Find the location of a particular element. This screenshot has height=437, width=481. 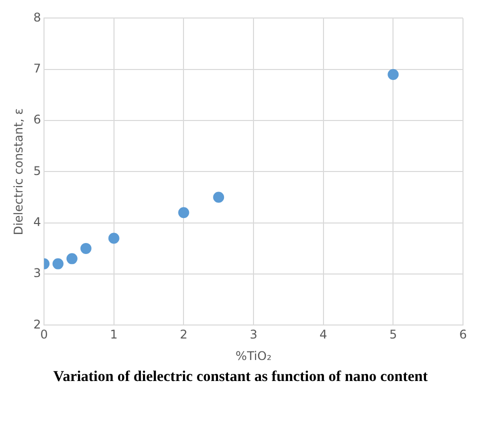

y-tick-label: 8 is located at coordinates (37, 17).